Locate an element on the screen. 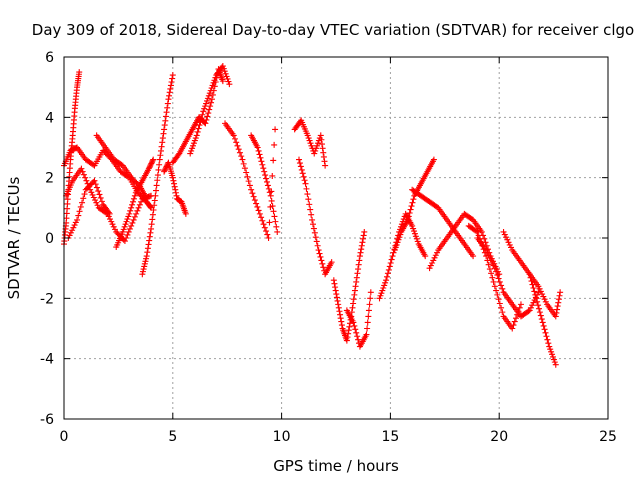  y-tick-label: 0 is located at coordinates (49, 239).